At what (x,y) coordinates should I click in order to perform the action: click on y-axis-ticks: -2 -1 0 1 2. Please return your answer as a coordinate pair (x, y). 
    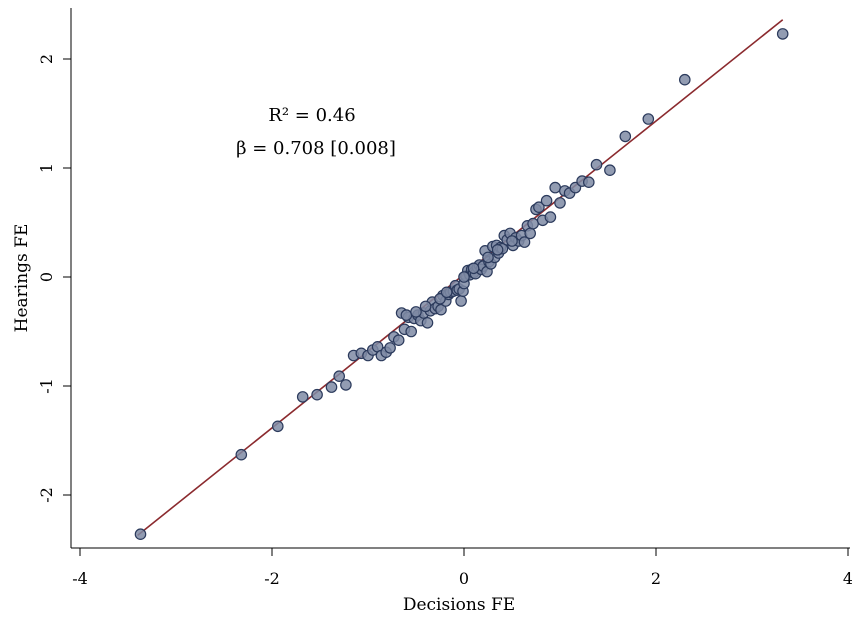
    Looking at the image, I should click on (54, 278).